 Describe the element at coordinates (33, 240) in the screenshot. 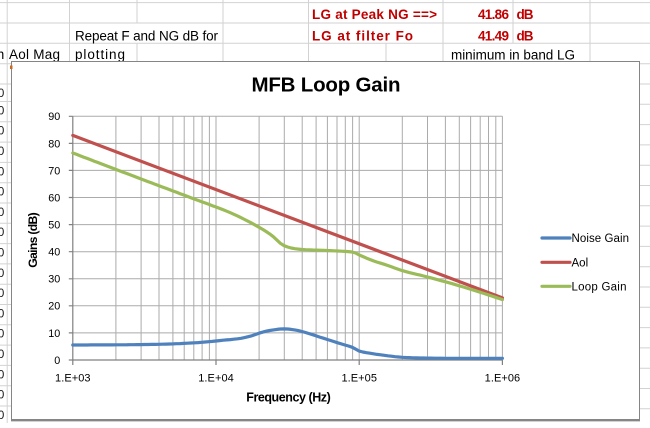

I see `svg-text: Gains (dB)` at that location.